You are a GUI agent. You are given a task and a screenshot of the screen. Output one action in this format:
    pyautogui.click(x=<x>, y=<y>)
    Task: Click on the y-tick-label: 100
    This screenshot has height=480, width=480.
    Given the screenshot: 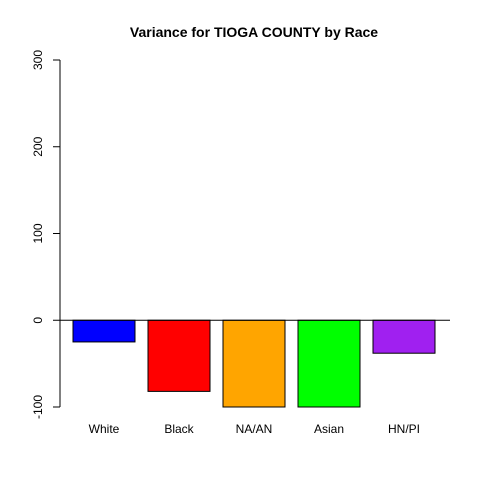 What is the action you would take?
    pyautogui.click(x=38, y=233)
    